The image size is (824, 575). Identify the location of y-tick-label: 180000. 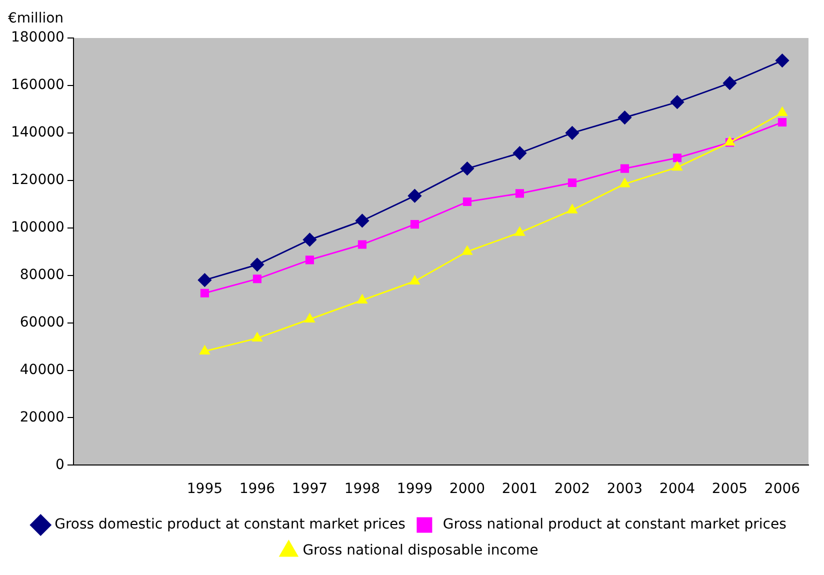
(37, 38).